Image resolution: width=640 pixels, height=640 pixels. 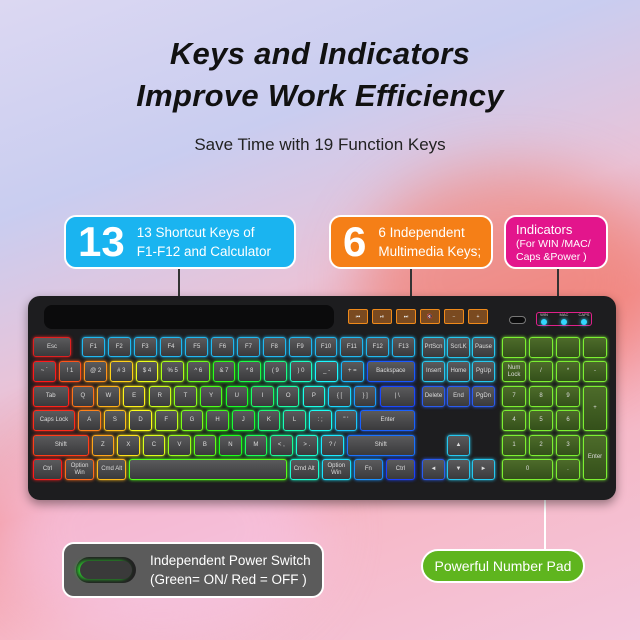 I want to click on numpad-key: 3, so click(x=568, y=445).